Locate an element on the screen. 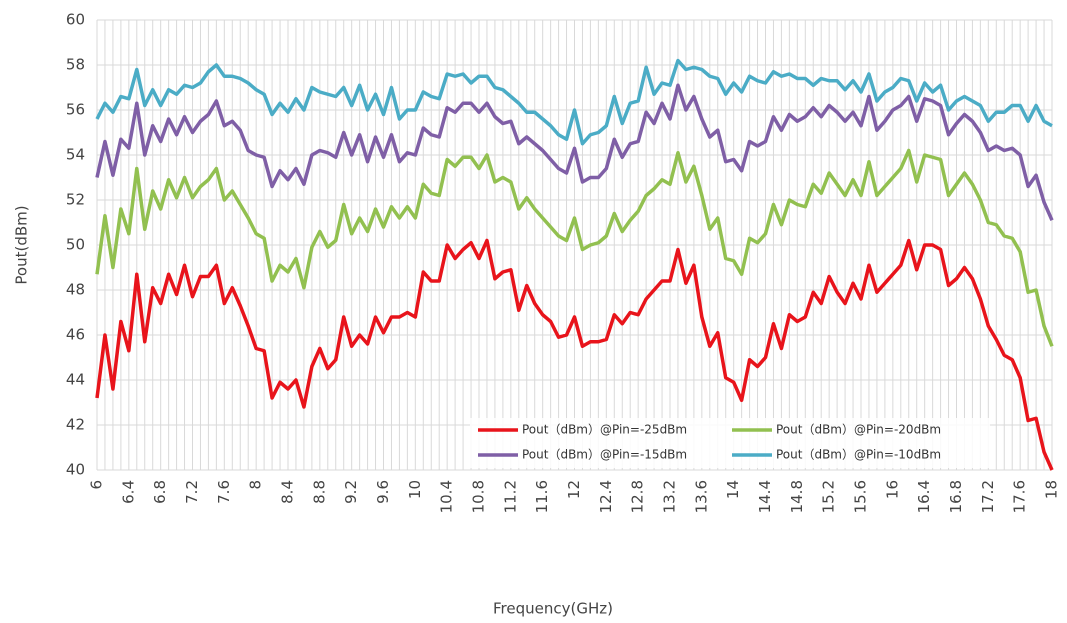 Image resolution: width=1067 pixels, height=623 pixels. x-tick-label: 9.2 is located at coordinates (351, 492).